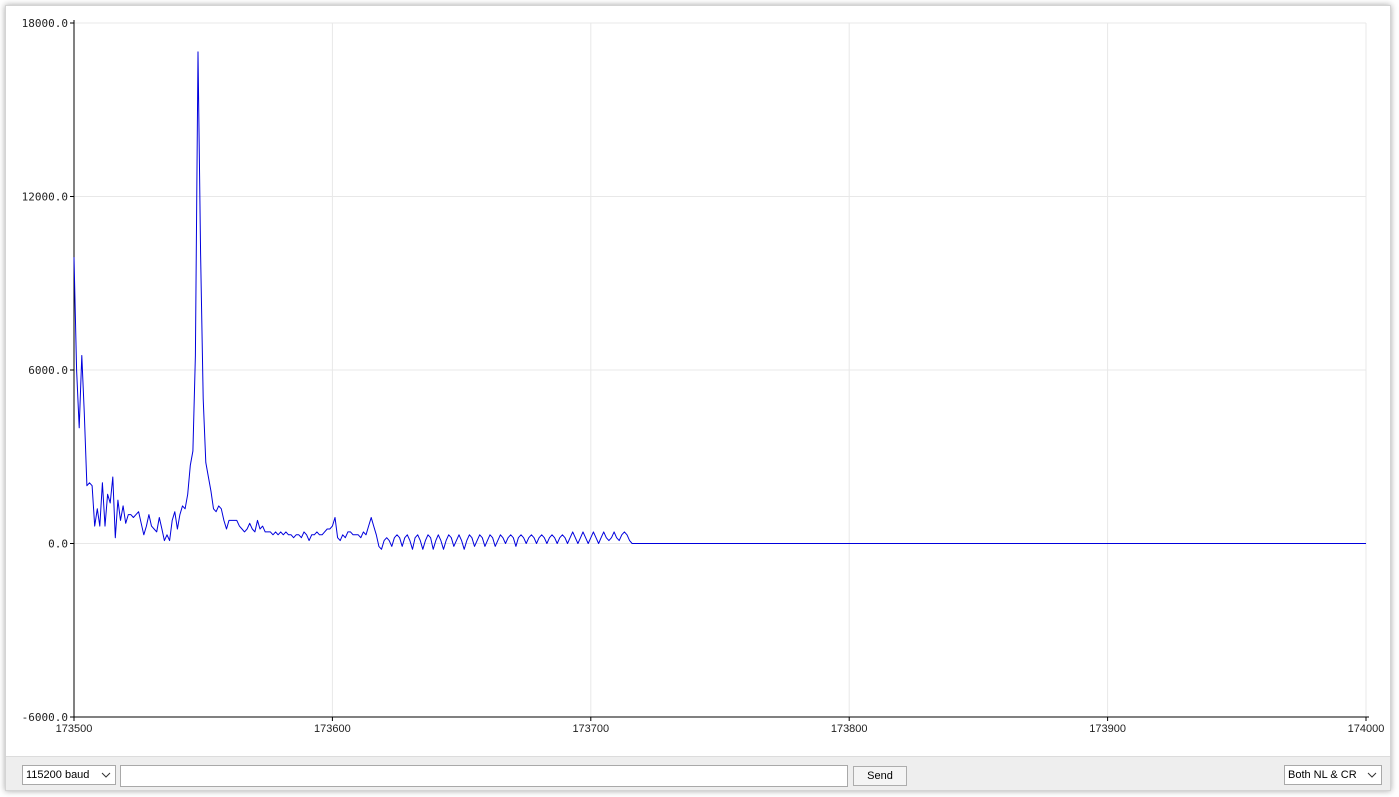 Image resolution: width=1399 pixels, height=797 pixels. I want to click on bottom-toolbar: 115200 baud Send Both NL & CR, so click(698, 773).